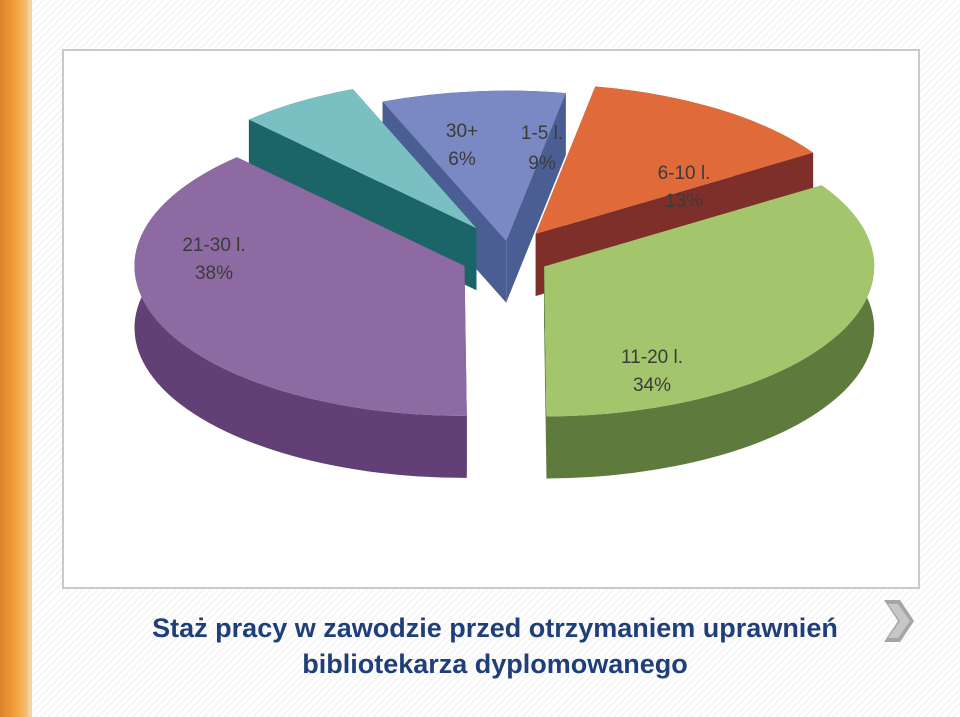 Image resolution: width=960 pixels, height=717 pixels. Describe the element at coordinates (30, 358) in the screenshot. I see `accent-side-bar-edge` at that location.